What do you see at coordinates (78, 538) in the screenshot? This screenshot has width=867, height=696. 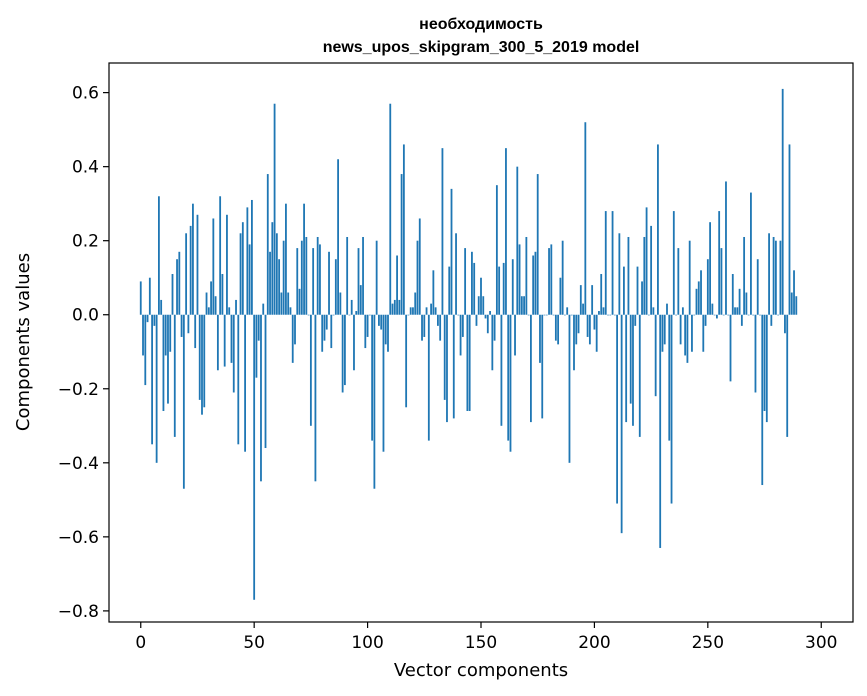 I see `y-tick-label: −0.6` at bounding box center [78, 538].